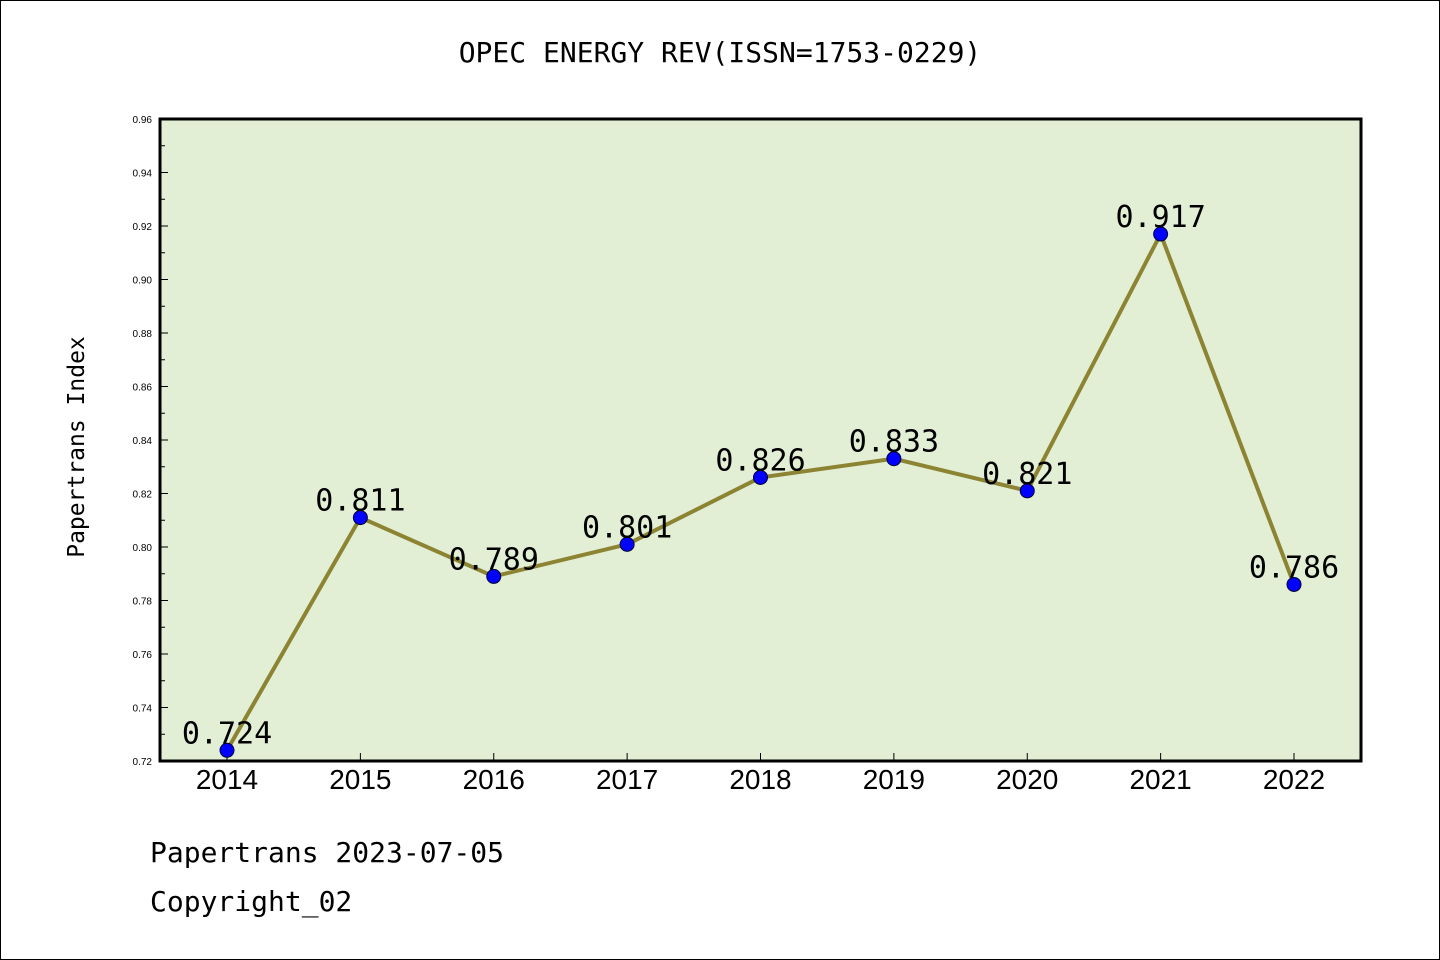 The image size is (1440, 960). Describe the element at coordinates (143, 441) in the screenshot. I see `y-tick-label: 0.84` at that location.